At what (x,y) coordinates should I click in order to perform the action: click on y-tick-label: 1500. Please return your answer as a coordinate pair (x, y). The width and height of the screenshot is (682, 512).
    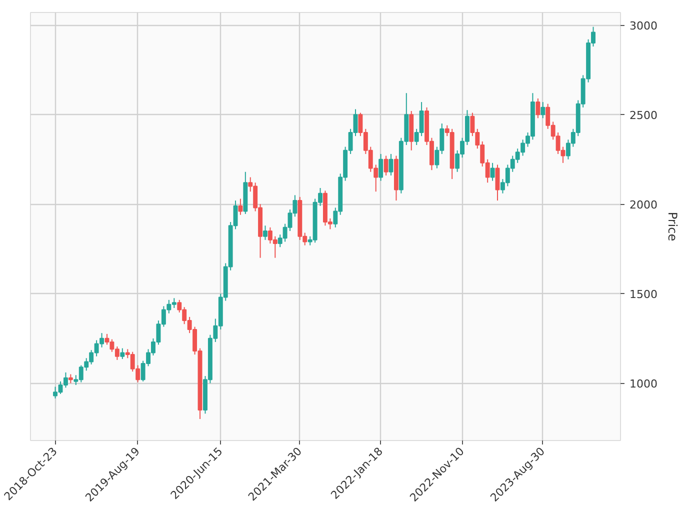
    Looking at the image, I should click on (644, 295).